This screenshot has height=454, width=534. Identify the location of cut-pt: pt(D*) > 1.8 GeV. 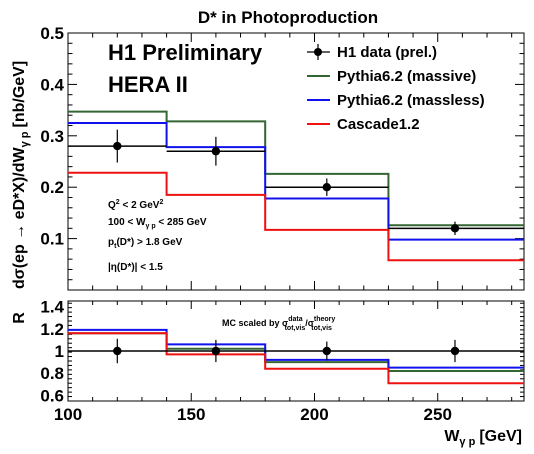
(145, 243).